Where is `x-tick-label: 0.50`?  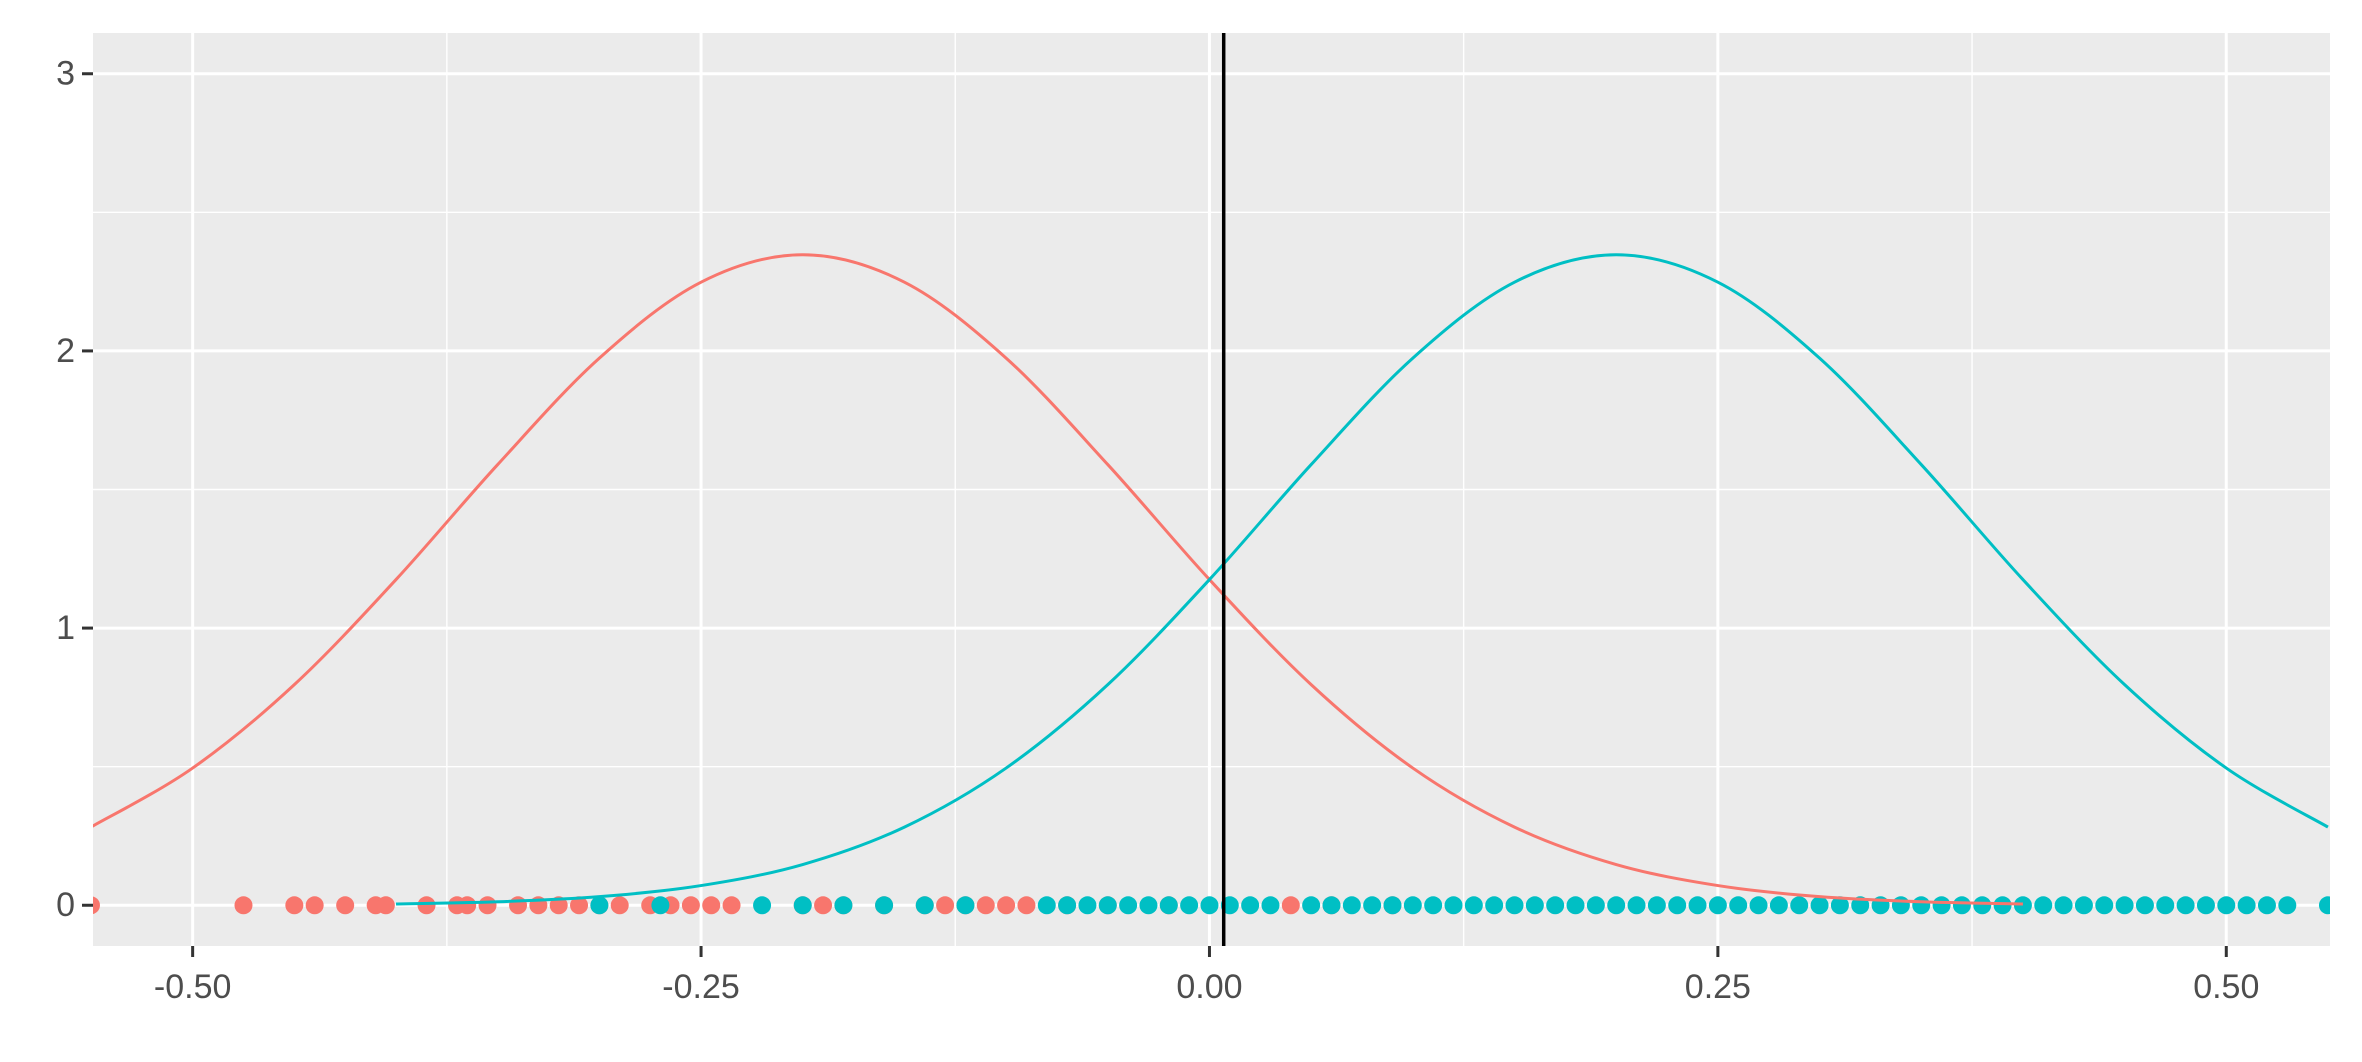 x-tick-label: 0.50 is located at coordinates (2226, 987).